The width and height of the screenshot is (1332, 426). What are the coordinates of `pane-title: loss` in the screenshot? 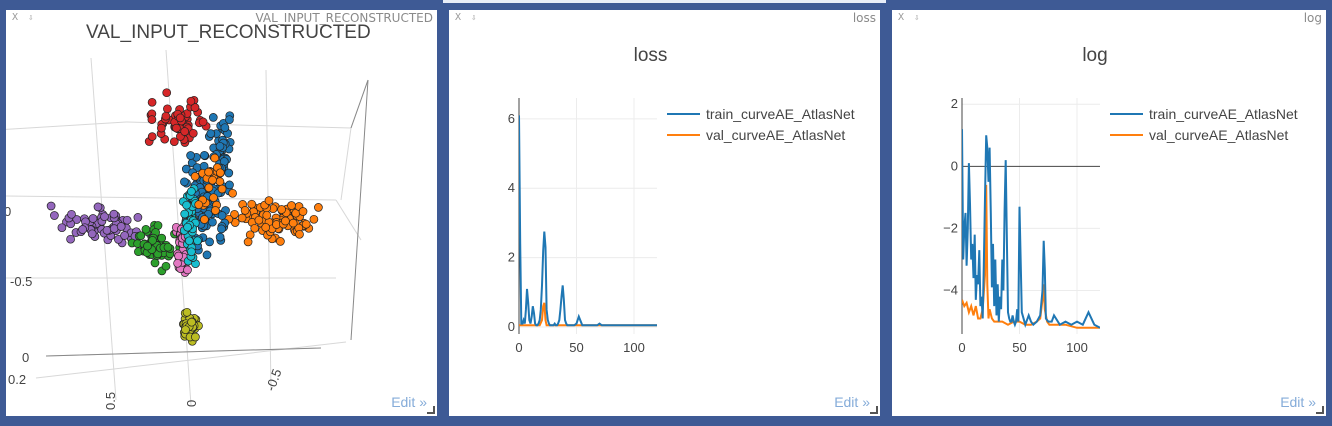 It's located at (864, 18).